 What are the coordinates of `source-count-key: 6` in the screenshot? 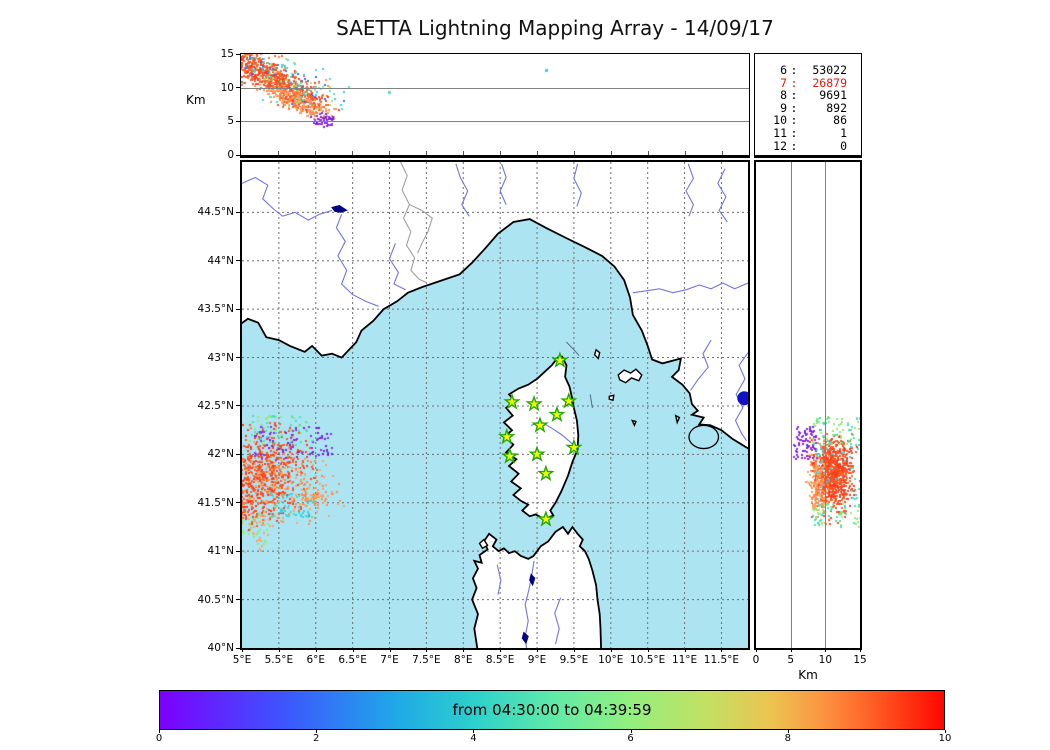 It's located at (783, 70).